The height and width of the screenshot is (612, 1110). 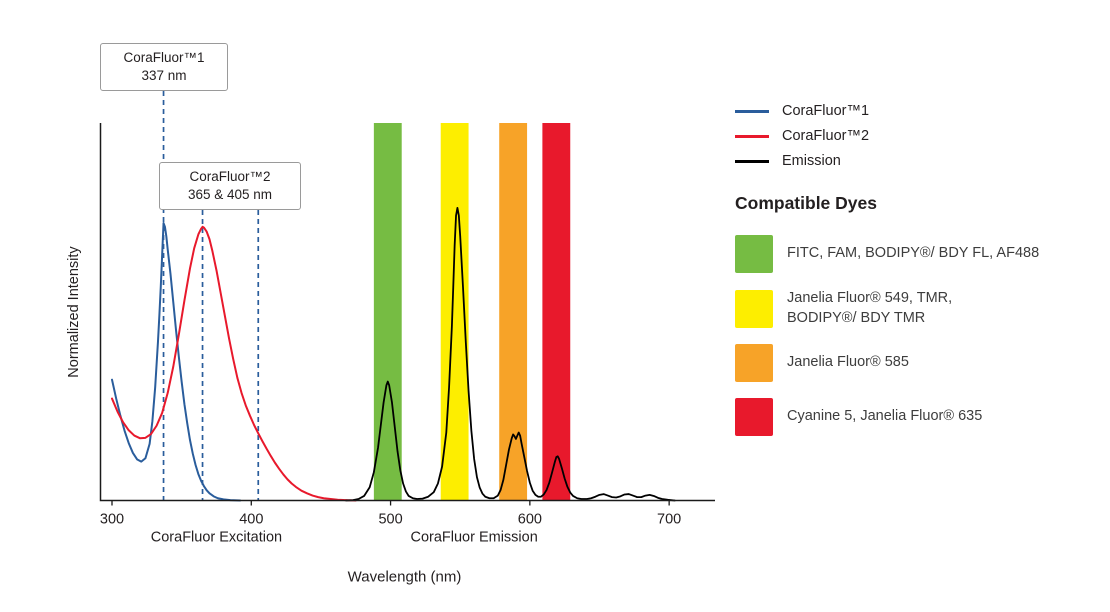 I want to click on legend-label: CoraFluor™1, so click(x=826, y=111).